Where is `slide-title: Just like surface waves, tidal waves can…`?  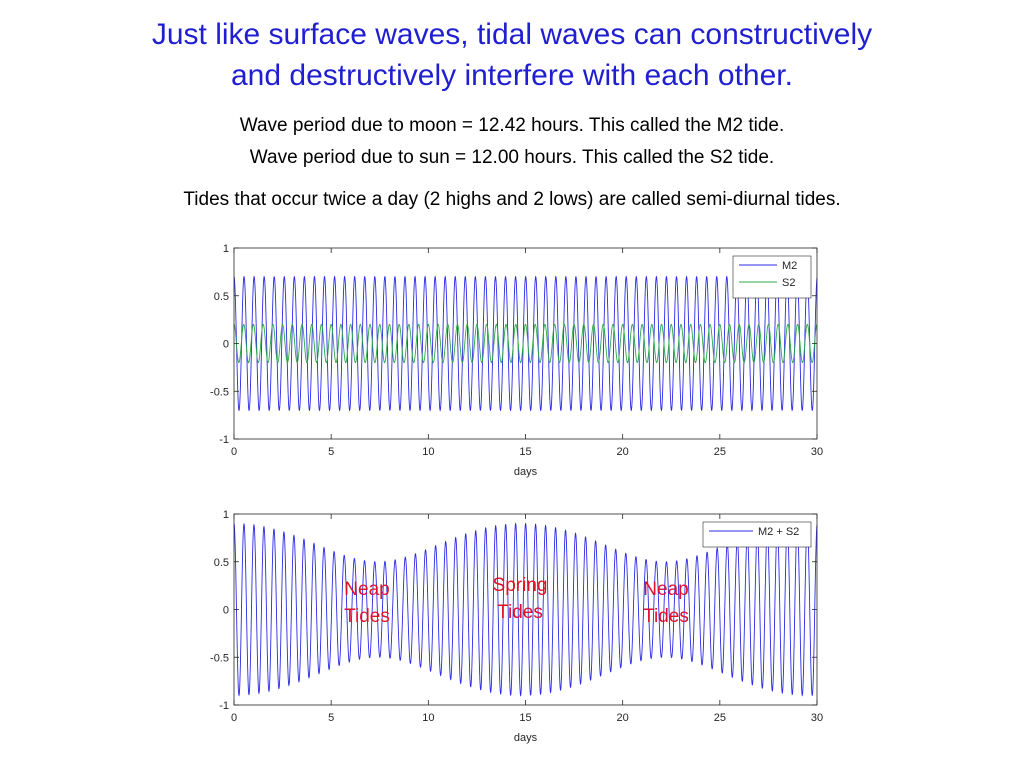
slide-title: Just like surface waves, tidal waves can… is located at coordinates (512, 55).